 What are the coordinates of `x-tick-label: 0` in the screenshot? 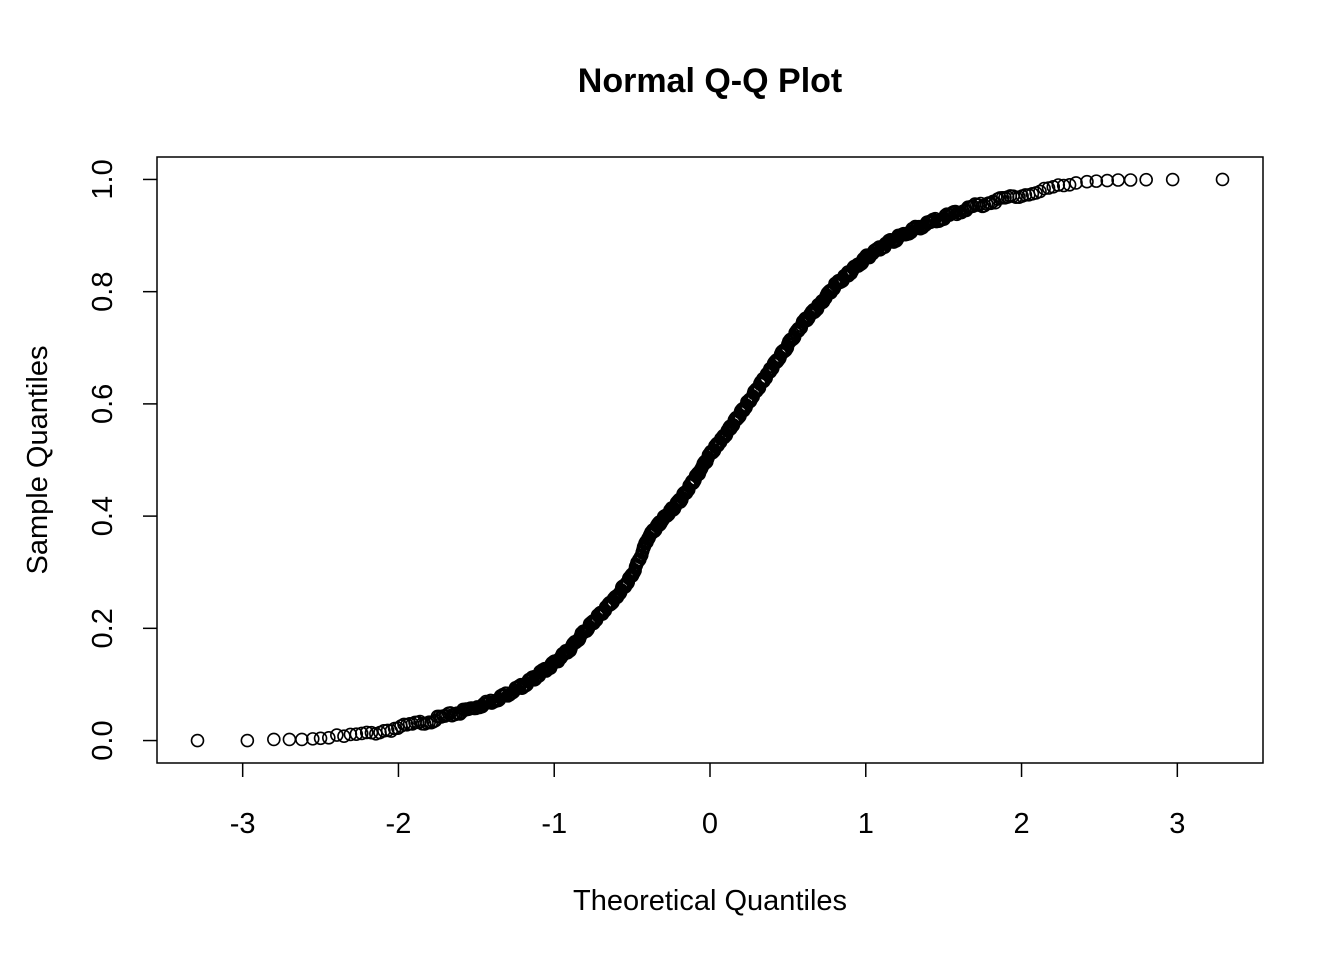 It's located at (710, 824).